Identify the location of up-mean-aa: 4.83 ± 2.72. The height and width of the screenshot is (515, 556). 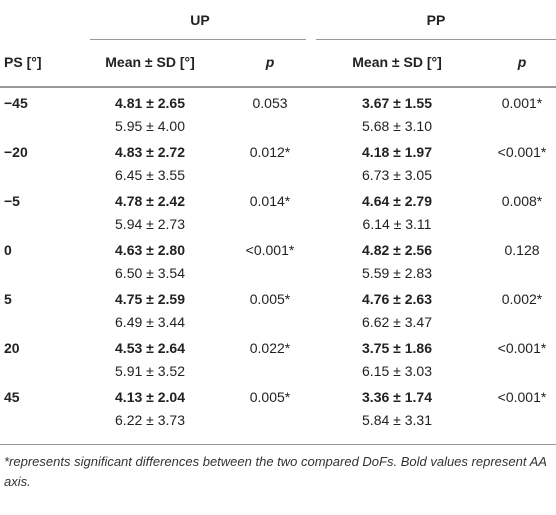
(150, 152).